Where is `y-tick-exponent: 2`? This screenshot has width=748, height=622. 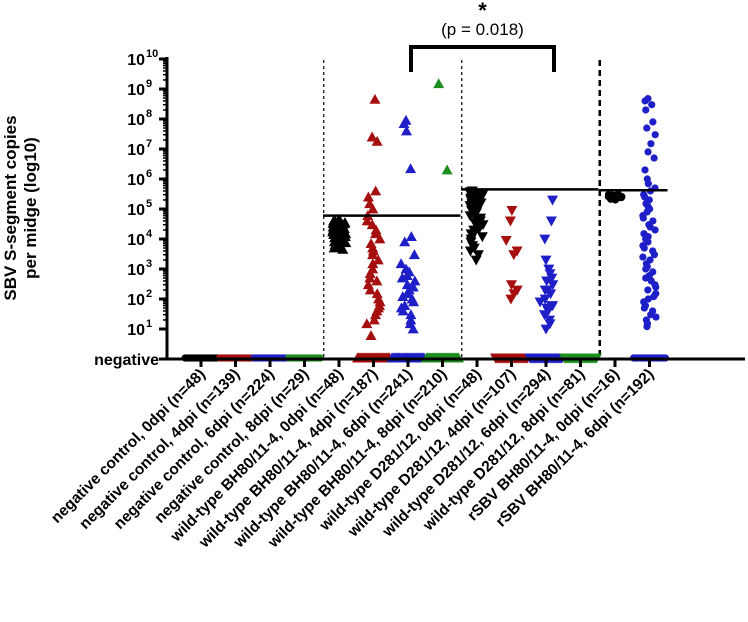
y-tick-exponent: 2 is located at coordinates (149, 294).